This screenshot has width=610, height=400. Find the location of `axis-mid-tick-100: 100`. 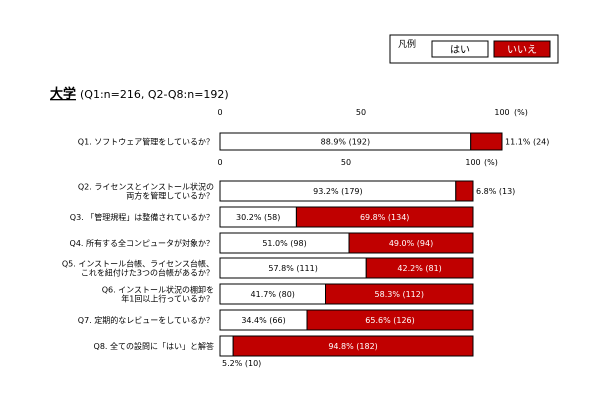

axis-mid-tick-100: 100 is located at coordinates (472, 162).